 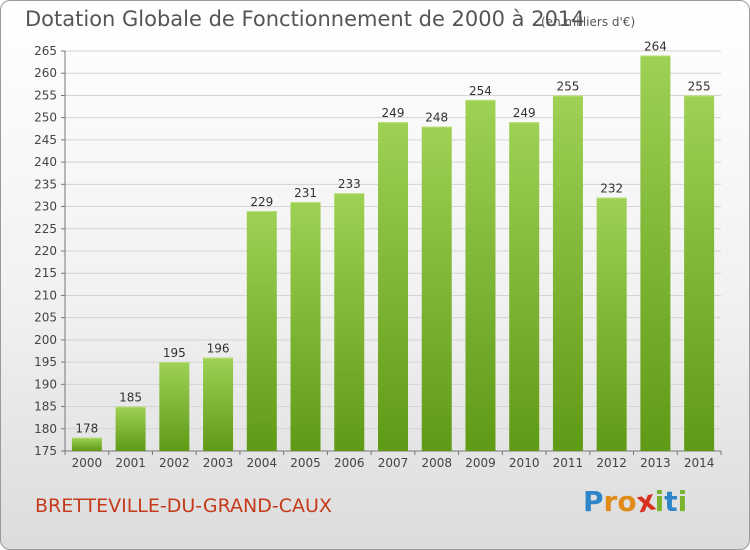 What do you see at coordinates (86, 429) in the screenshot?
I see `value-label: 178` at bounding box center [86, 429].